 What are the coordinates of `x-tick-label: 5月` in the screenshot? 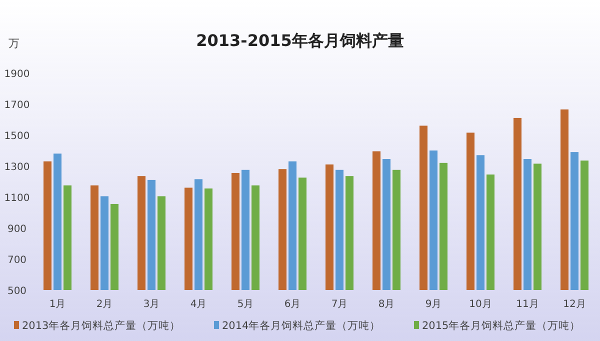 It's located at (245, 304).